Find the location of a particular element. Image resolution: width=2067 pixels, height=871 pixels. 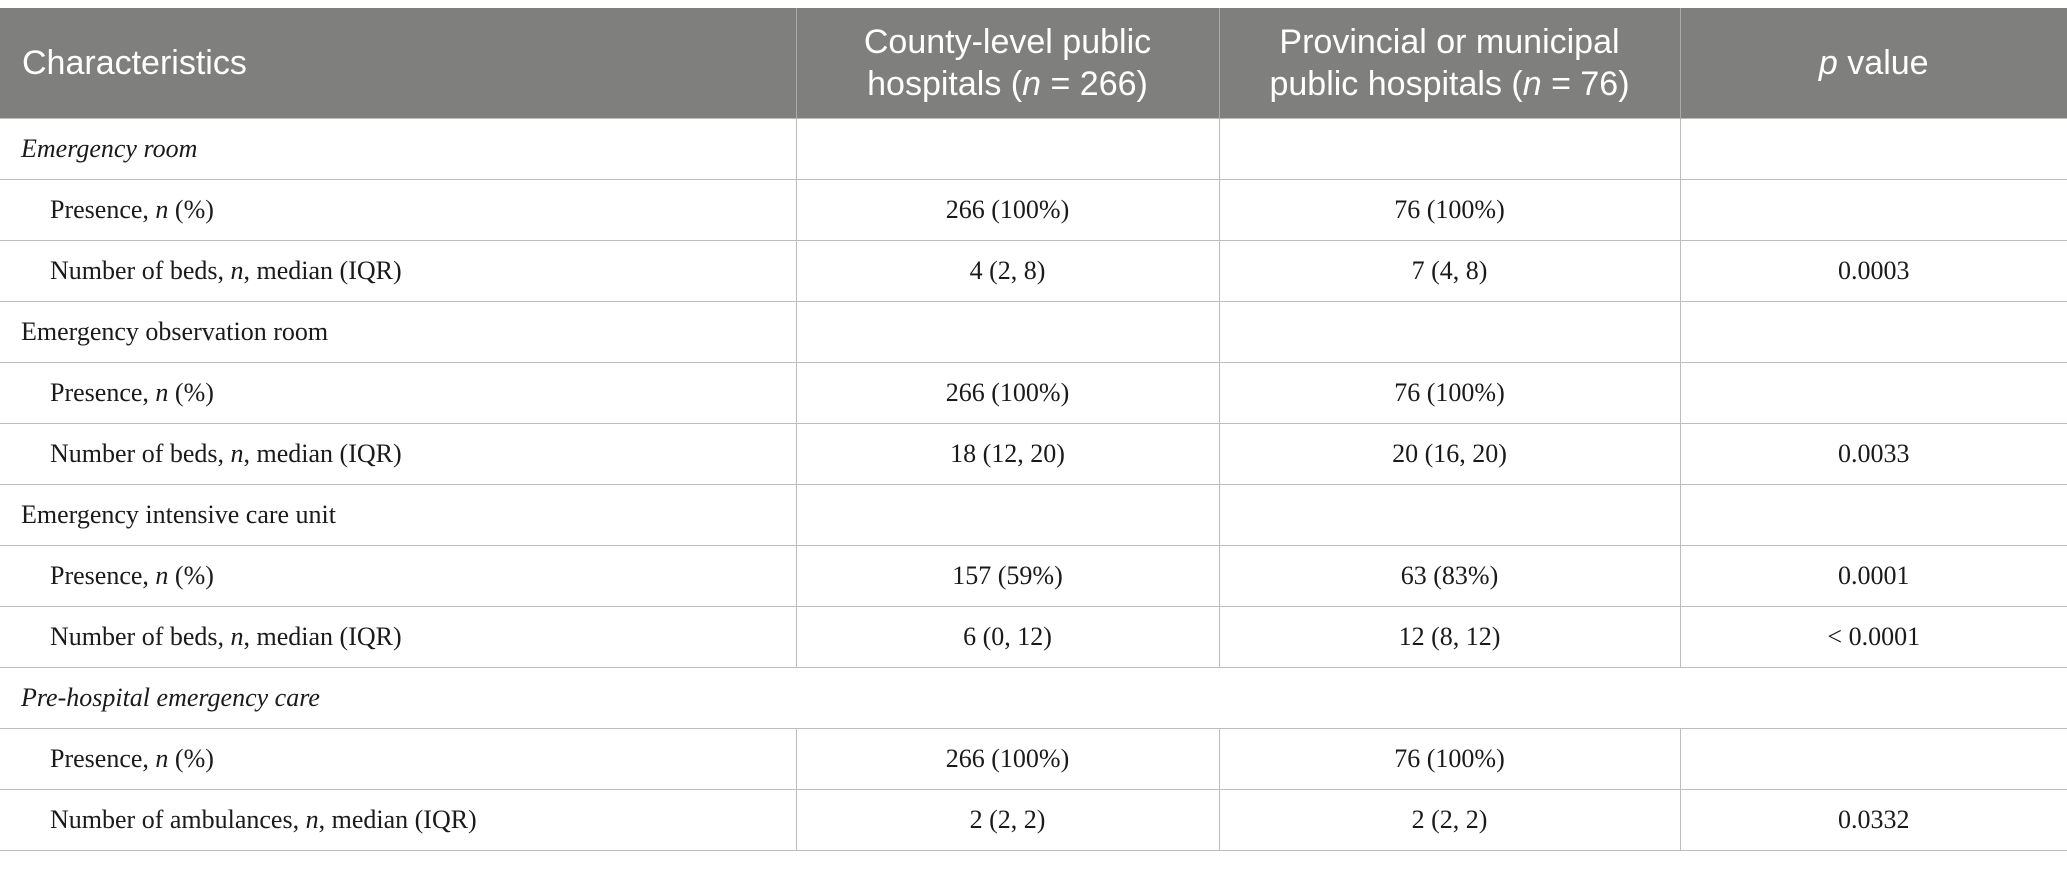

section-label: Emergency observation room is located at coordinates (398, 332).